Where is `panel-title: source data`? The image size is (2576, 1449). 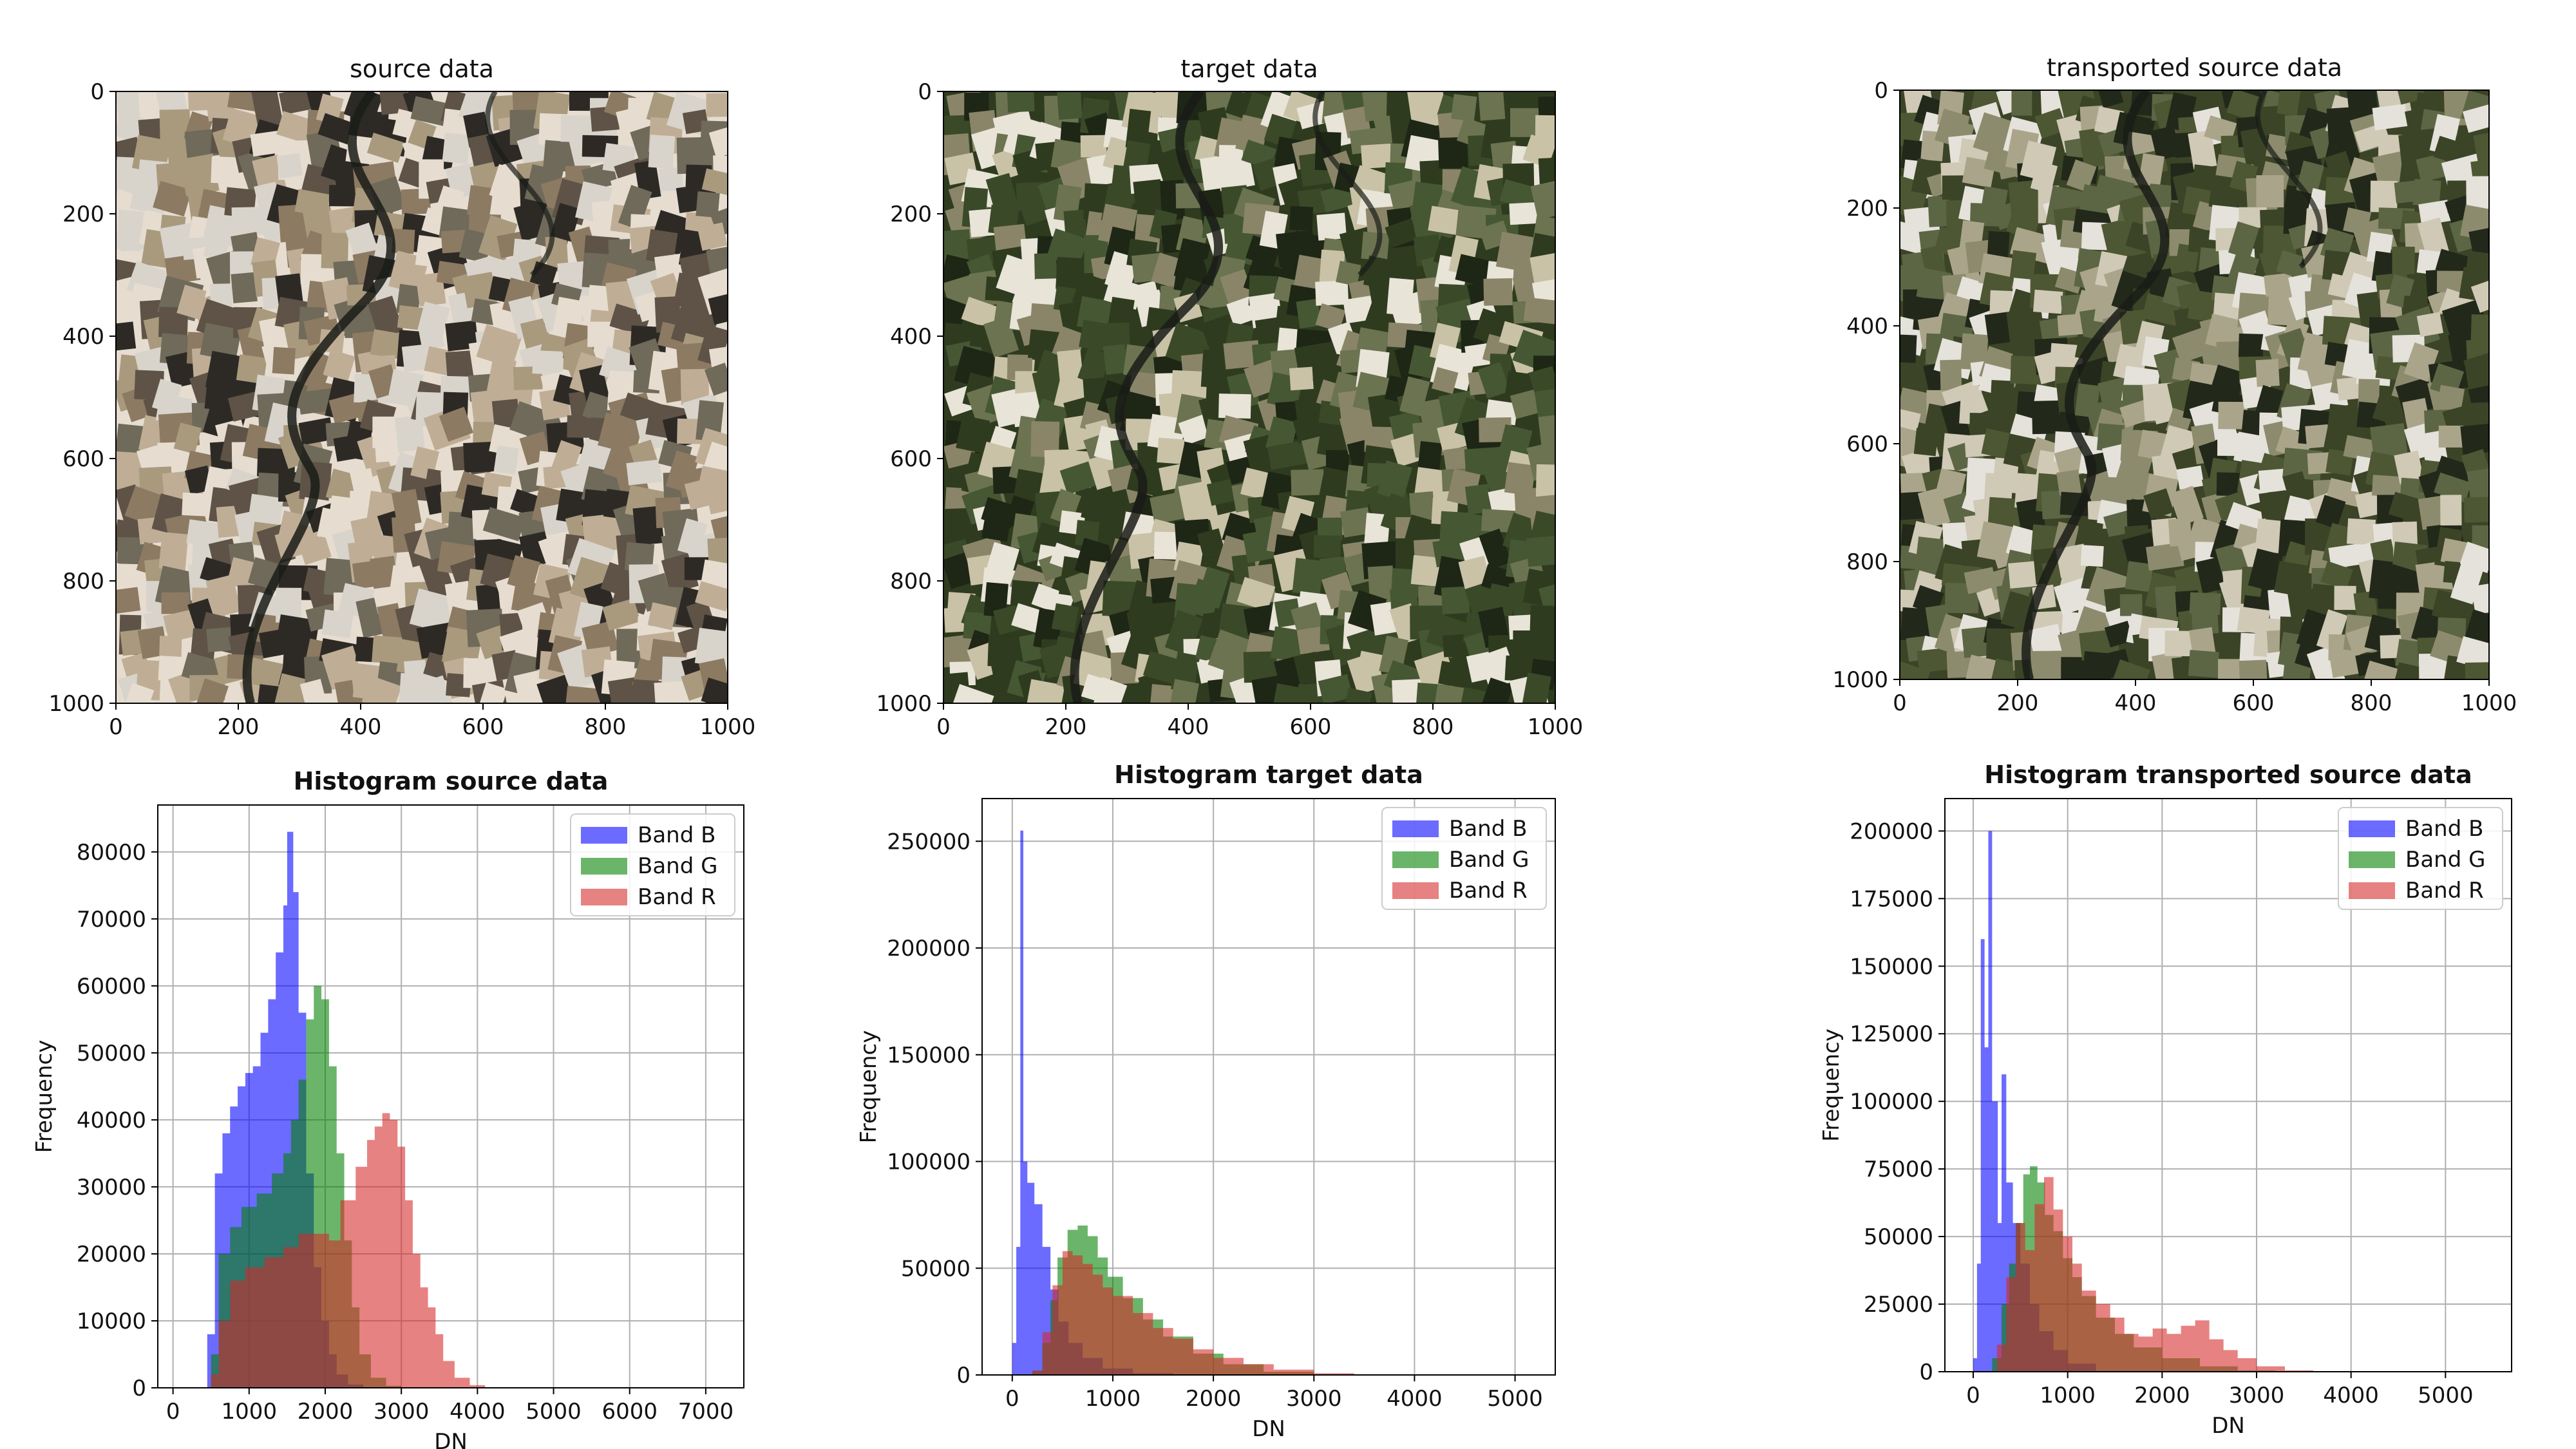
panel-title: source data is located at coordinates (422, 69).